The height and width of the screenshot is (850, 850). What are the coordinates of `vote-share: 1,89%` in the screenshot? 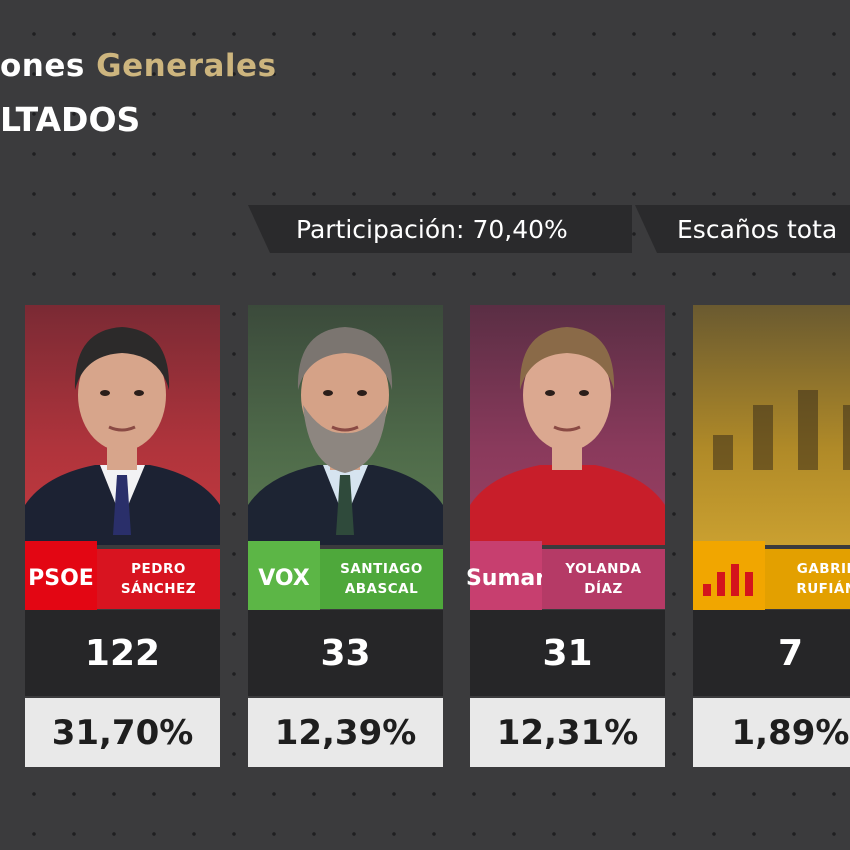 It's located at (771, 732).